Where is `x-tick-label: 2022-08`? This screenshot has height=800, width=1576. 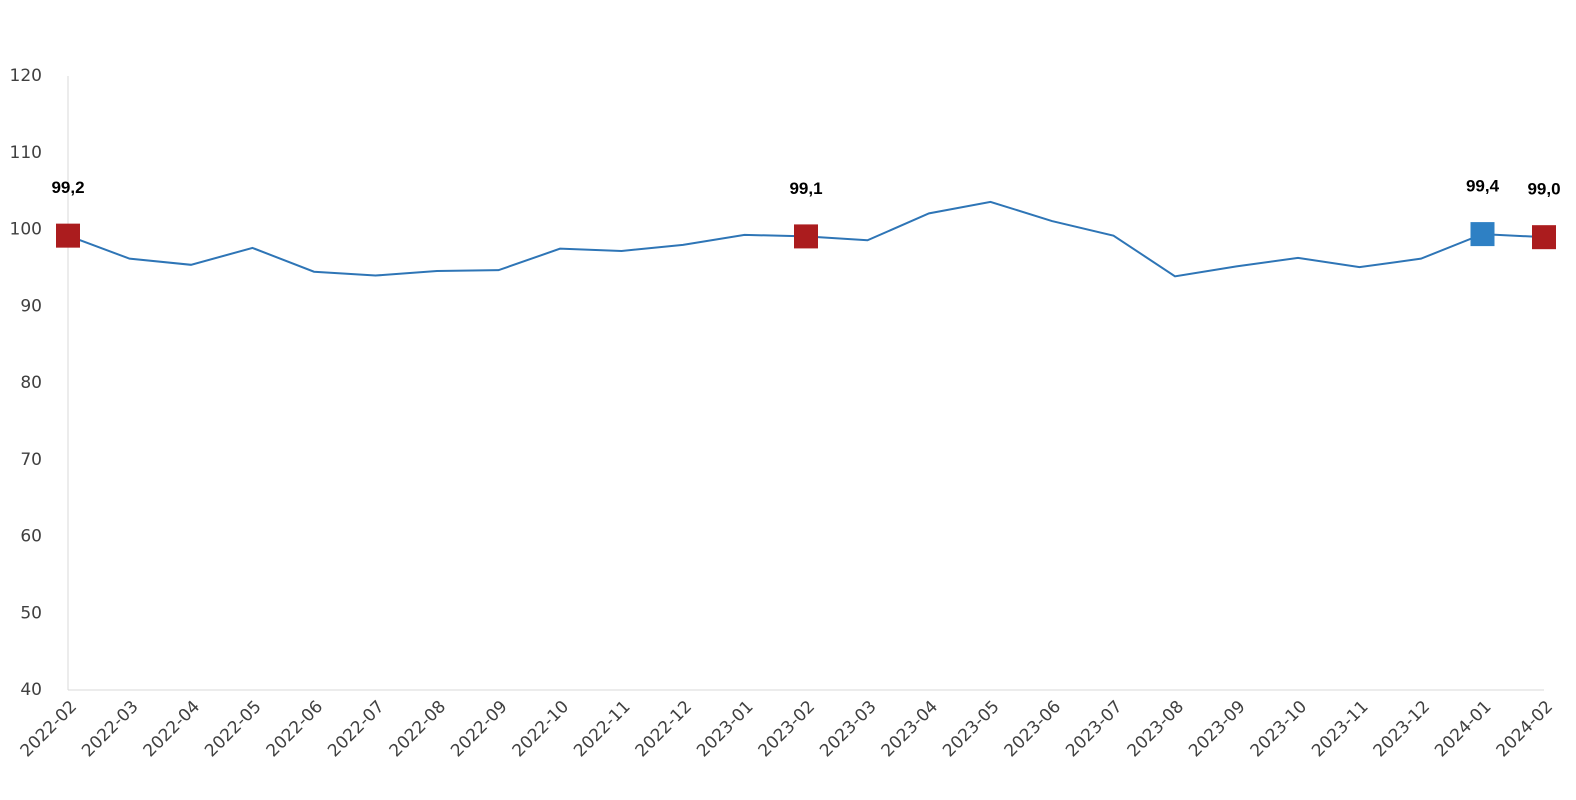 x-tick-label: 2022-08 is located at coordinates (418, 729).